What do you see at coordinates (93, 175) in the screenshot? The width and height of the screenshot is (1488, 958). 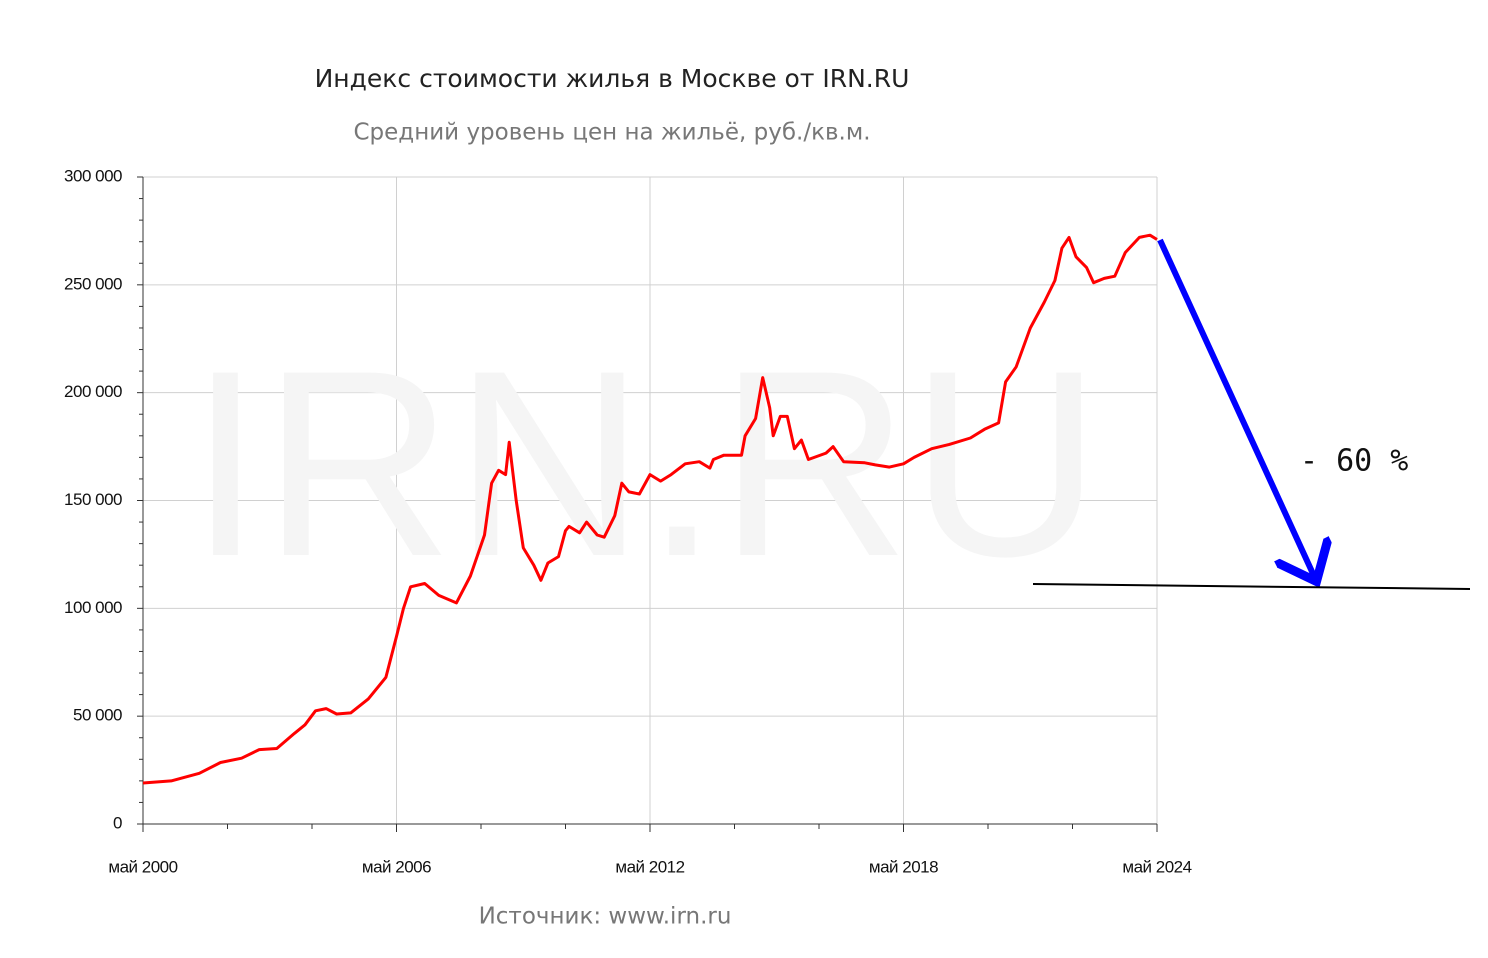 I see `y-tick-label: 300 000` at bounding box center [93, 175].